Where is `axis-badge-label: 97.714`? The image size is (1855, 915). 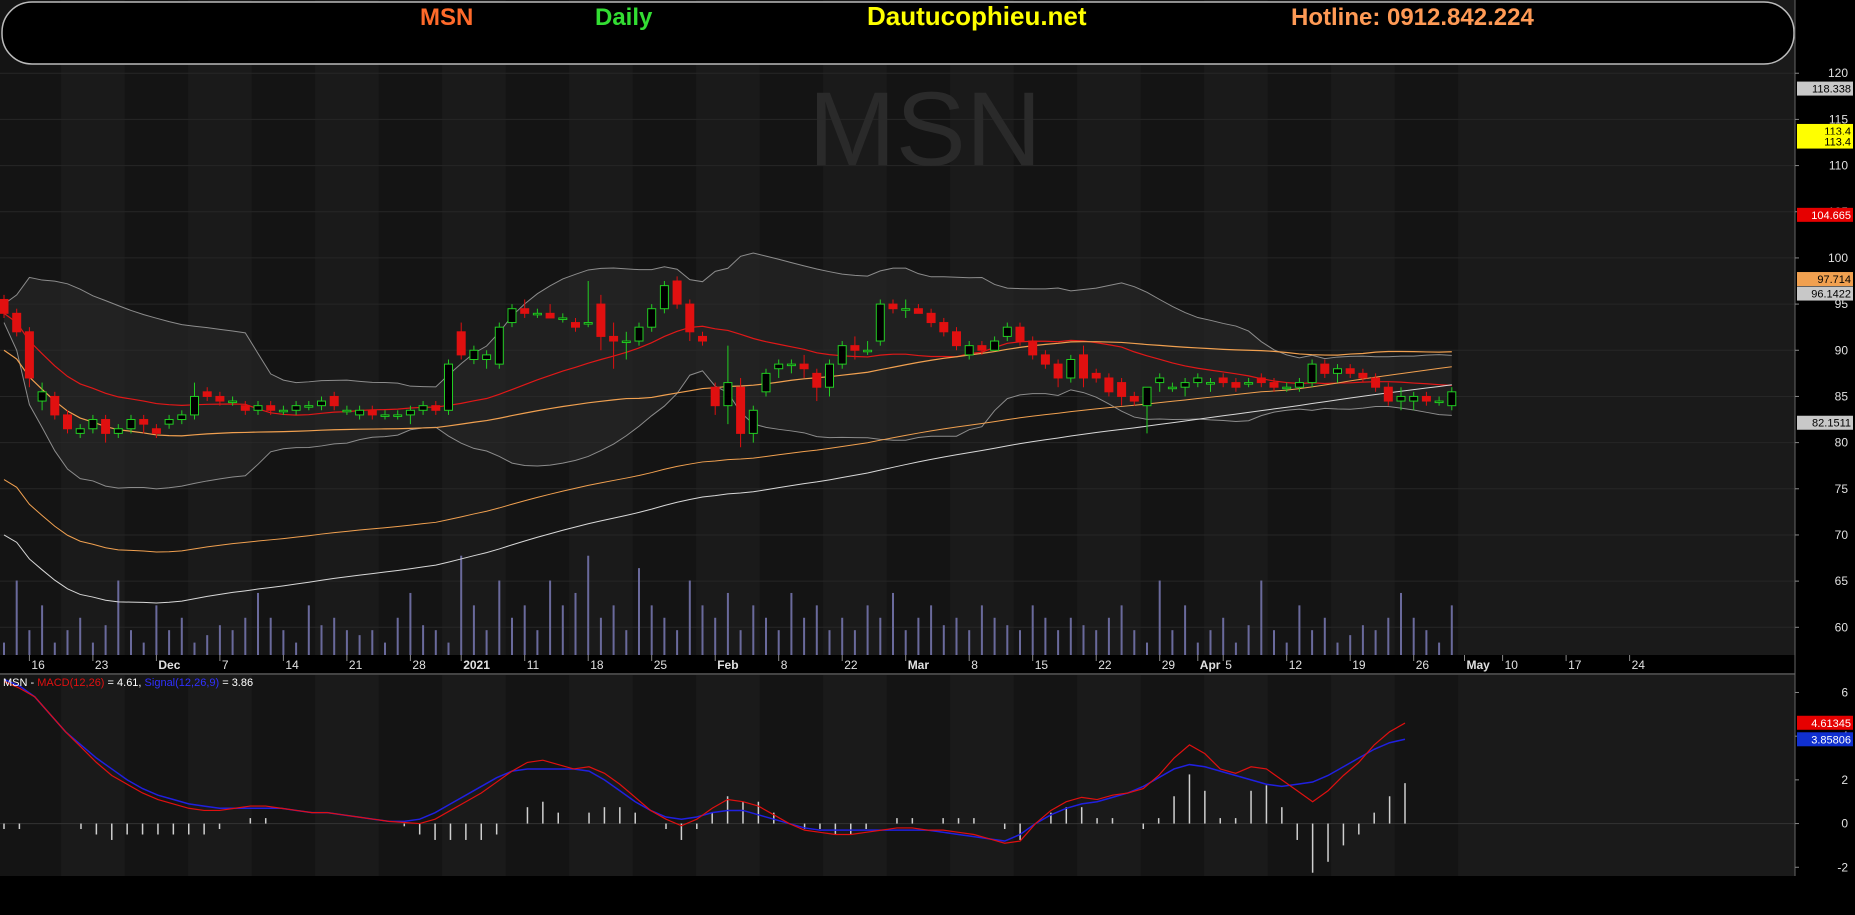
axis-badge-label: 97.714 is located at coordinates (1834, 280).